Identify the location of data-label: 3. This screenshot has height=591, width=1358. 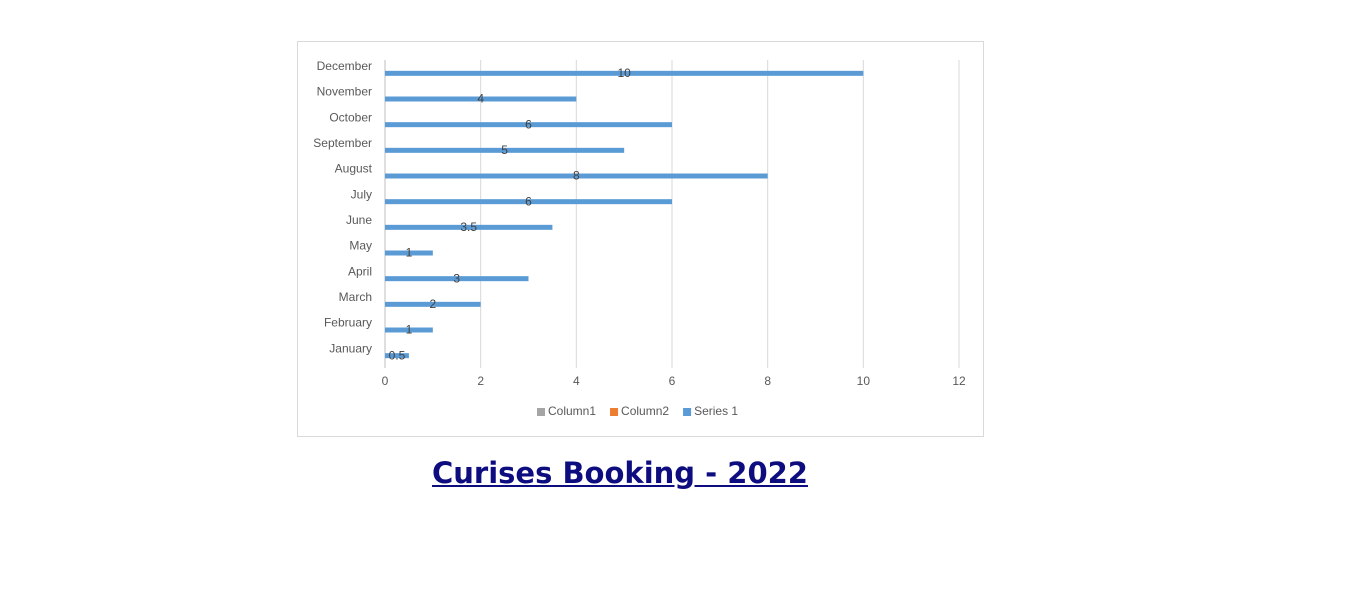
(456, 278).